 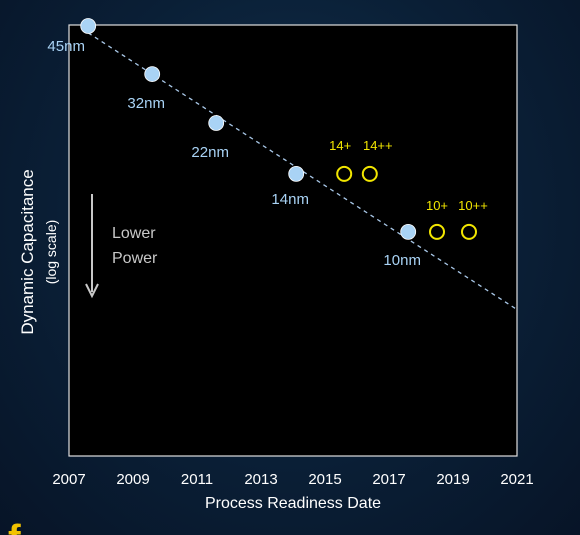 What do you see at coordinates (152, 74) in the screenshot?
I see `node-point-32nm` at bounding box center [152, 74].